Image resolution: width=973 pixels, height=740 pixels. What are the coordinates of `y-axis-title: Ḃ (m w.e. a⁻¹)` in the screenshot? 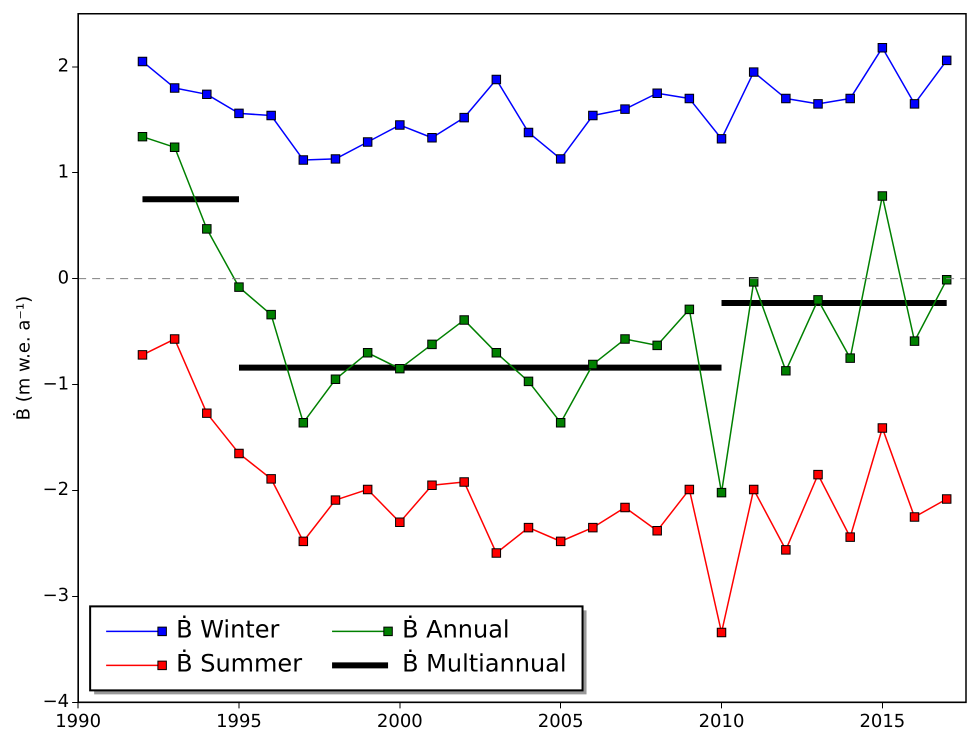 It's located at (23, 358).